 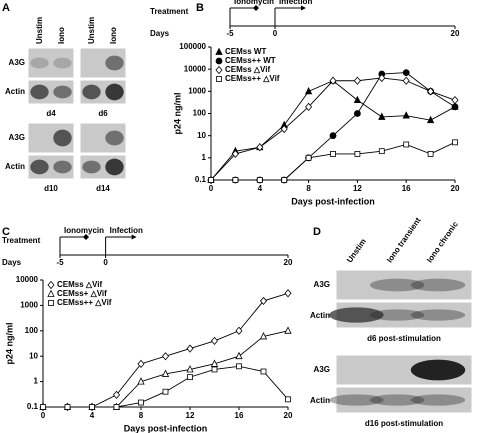 What do you see at coordinates (60, 262) in the screenshot?
I see `timeline-day: -5` at bounding box center [60, 262].